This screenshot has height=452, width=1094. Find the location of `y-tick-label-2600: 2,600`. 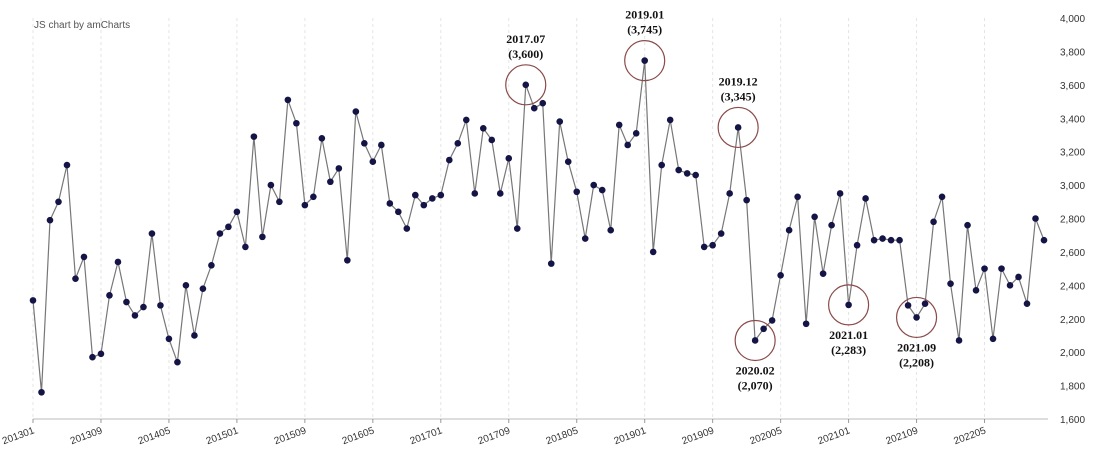

y-tick-label-2600: 2,600 is located at coordinates (1072, 253).